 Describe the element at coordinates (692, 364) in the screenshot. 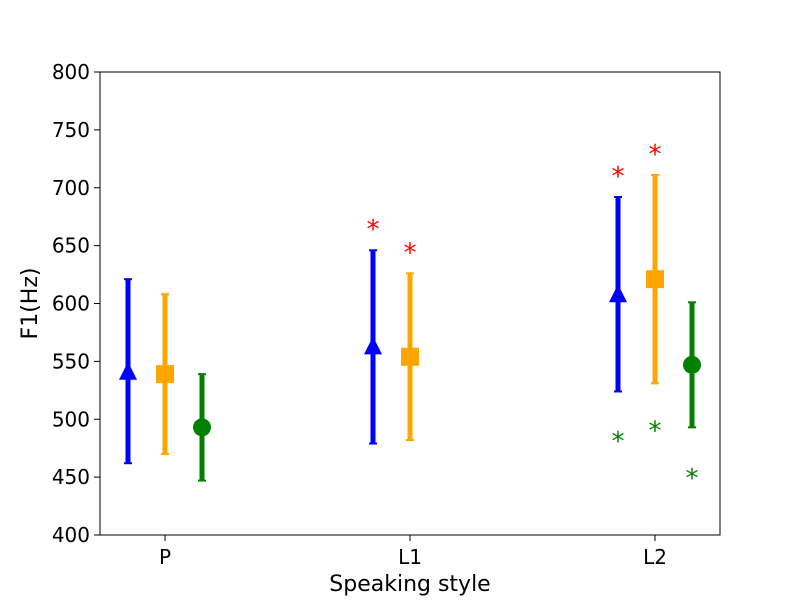

I see `marker-circle-L2` at that location.